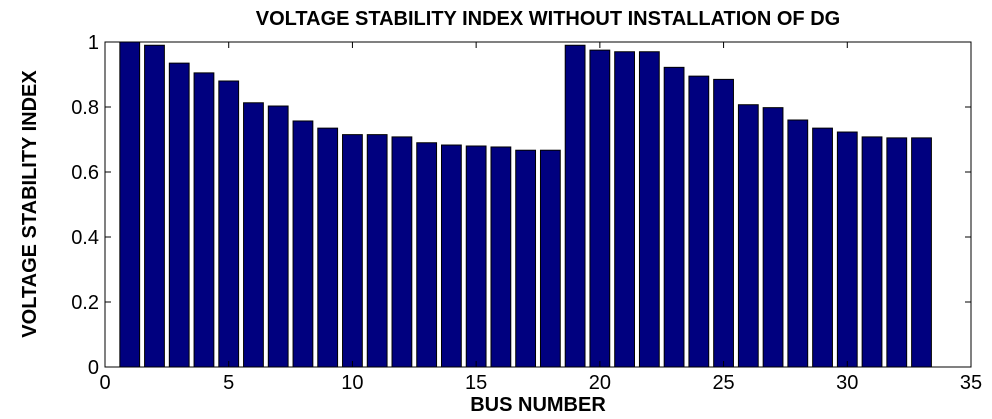  What do you see at coordinates (104, 383) in the screenshot?
I see `x-tick-label-0: 0` at bounding box center [104, 383].